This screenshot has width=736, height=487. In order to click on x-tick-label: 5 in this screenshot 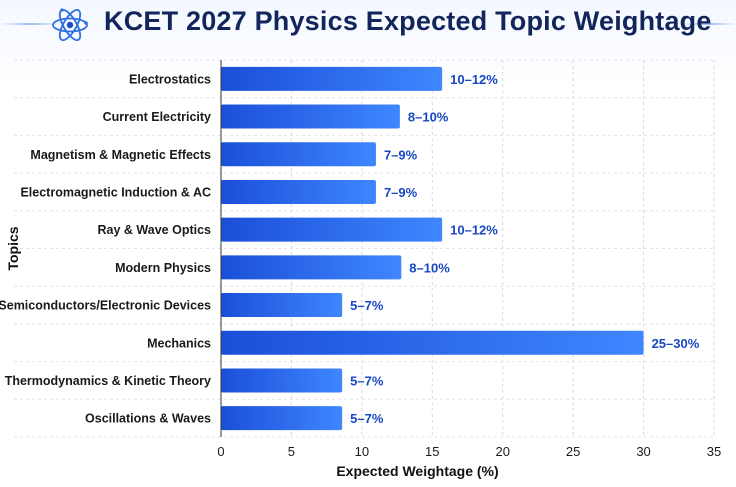, I will do `click(291, 451)`.